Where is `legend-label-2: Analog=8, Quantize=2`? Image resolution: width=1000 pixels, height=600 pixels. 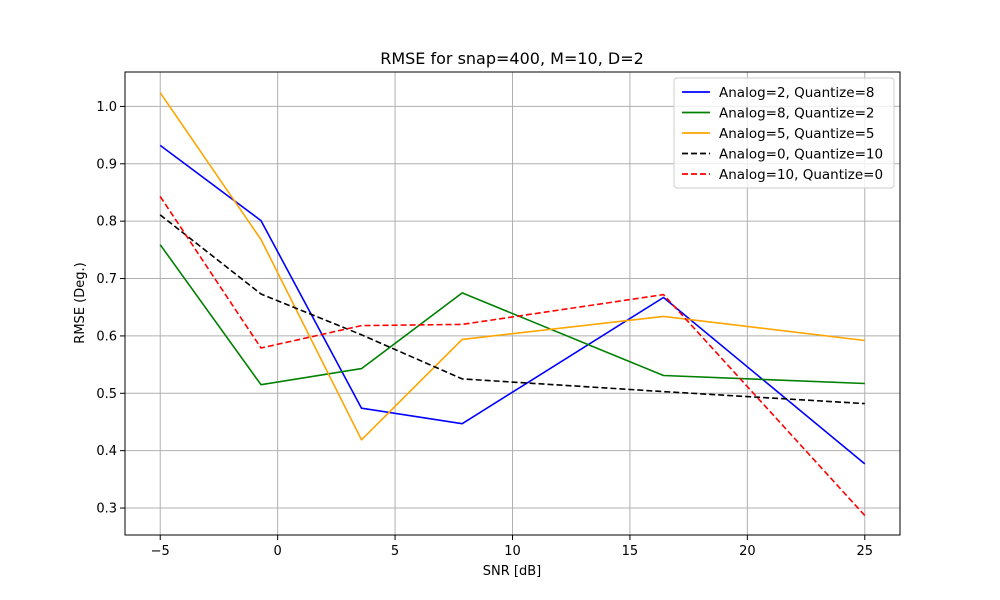 legend-label-2: Analog=8, Quantize=2 is located at coordinates (796, 114).